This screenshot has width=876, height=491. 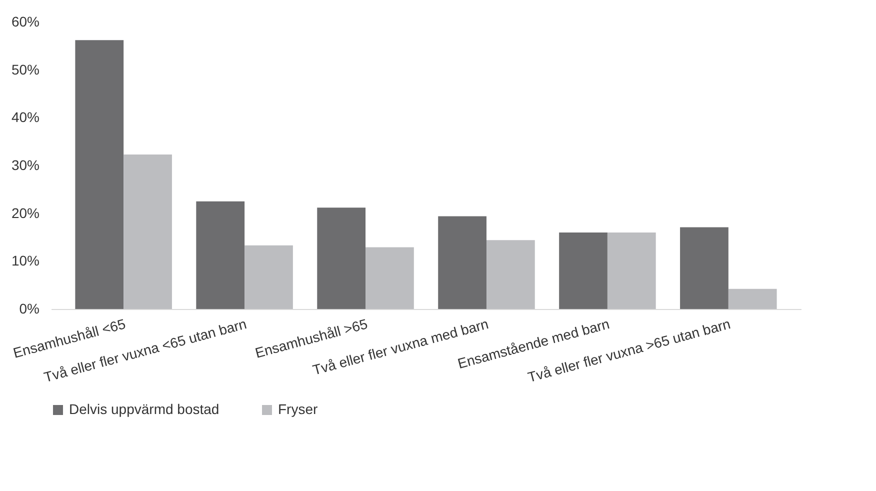 I want to click on legend-label: Delvis uppvärmd bostad, so click(x=144, y=409).